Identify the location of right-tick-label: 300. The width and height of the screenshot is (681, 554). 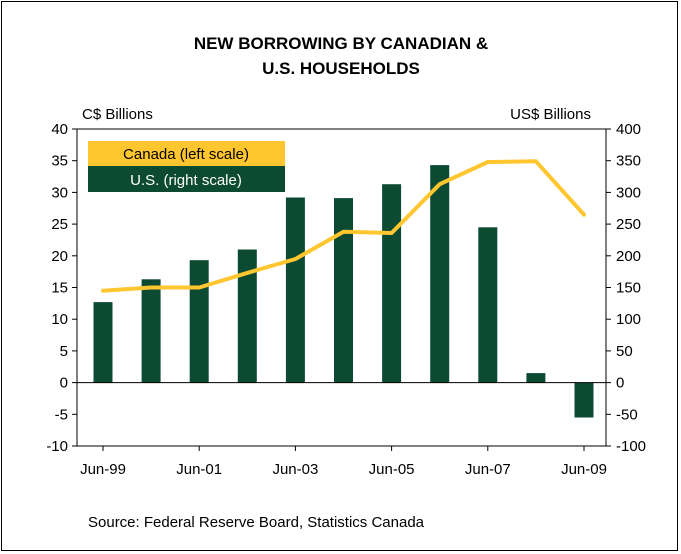
(628, 192).